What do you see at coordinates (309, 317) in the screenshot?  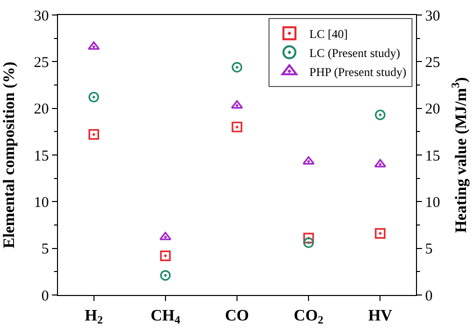 I see `x-tick-label: CO$_{2}$` at bounding box center [309, 317].